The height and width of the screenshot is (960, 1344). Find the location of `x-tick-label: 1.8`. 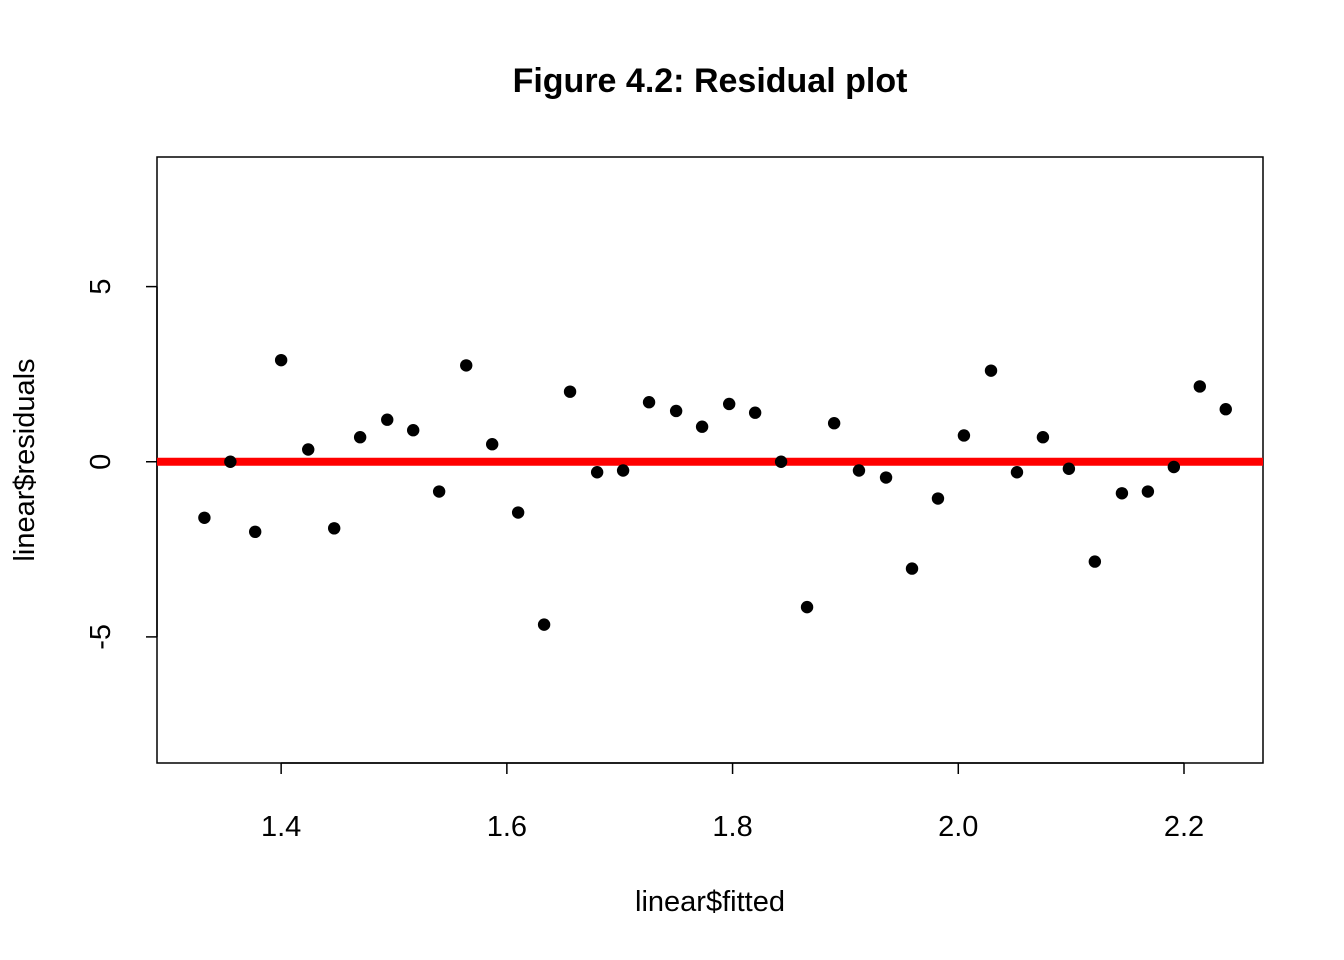

x-tick-label: 1.8 is located at coordinates (732, 827).